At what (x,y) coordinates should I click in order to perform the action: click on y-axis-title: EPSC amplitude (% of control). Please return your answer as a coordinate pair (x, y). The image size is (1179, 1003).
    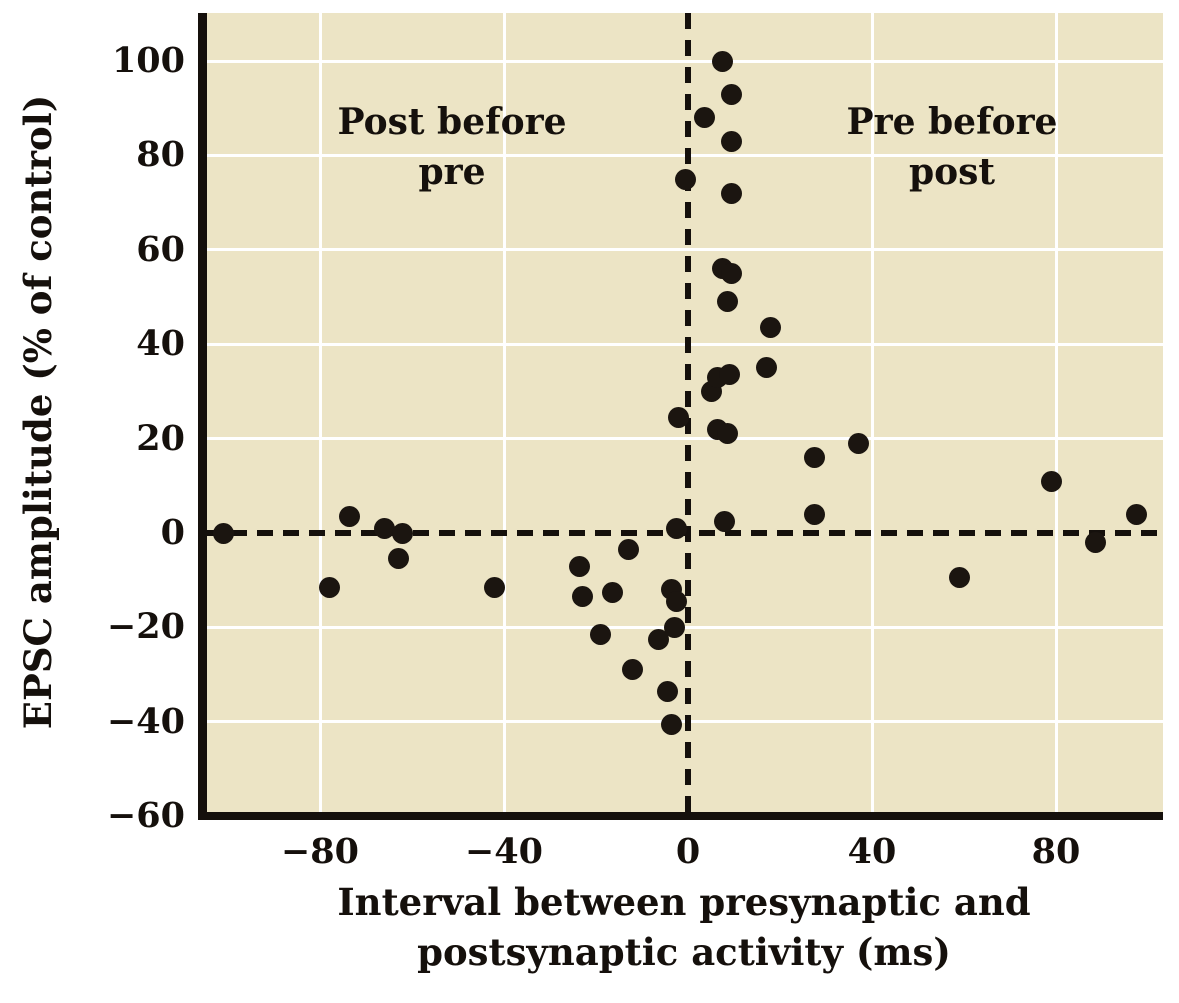
    Looking at the image, I should click on (38, 412).